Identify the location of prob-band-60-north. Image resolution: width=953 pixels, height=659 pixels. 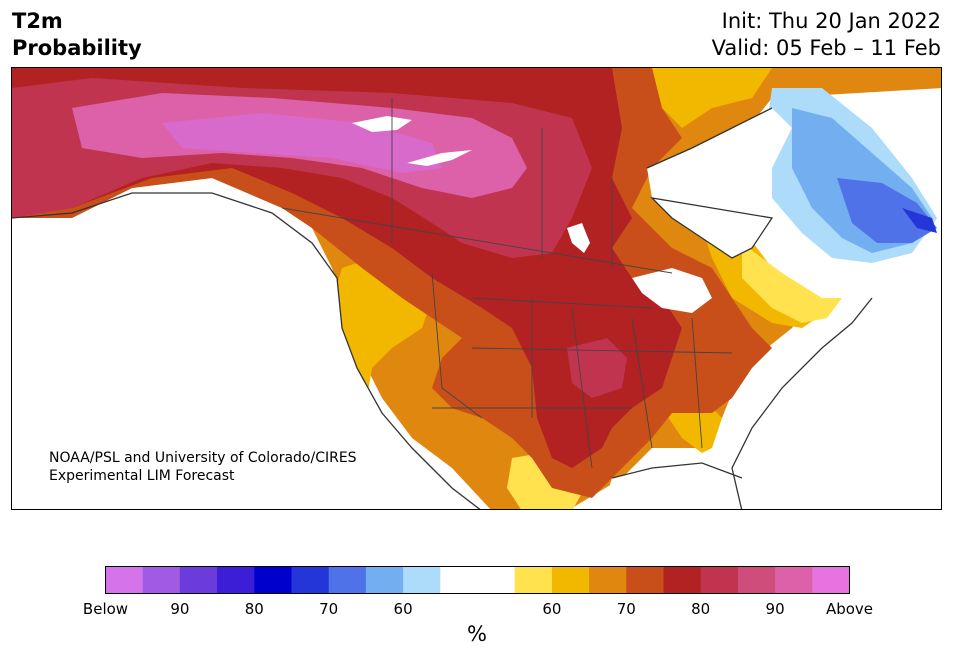
(712, 98).